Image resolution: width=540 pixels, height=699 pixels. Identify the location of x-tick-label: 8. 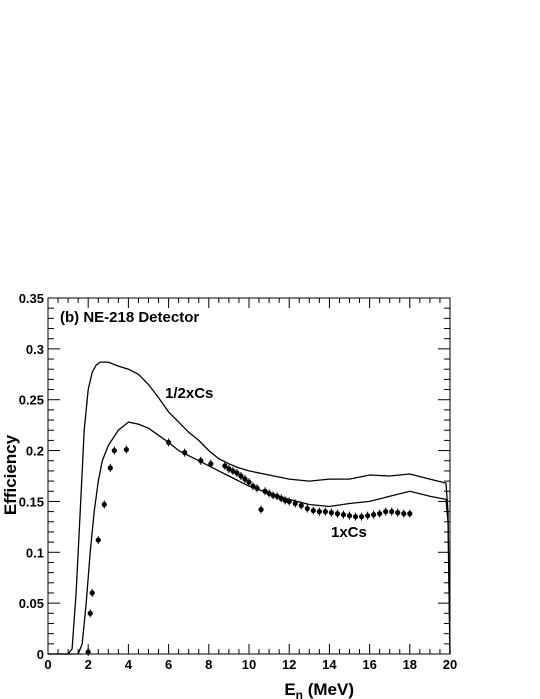
(208, 664).